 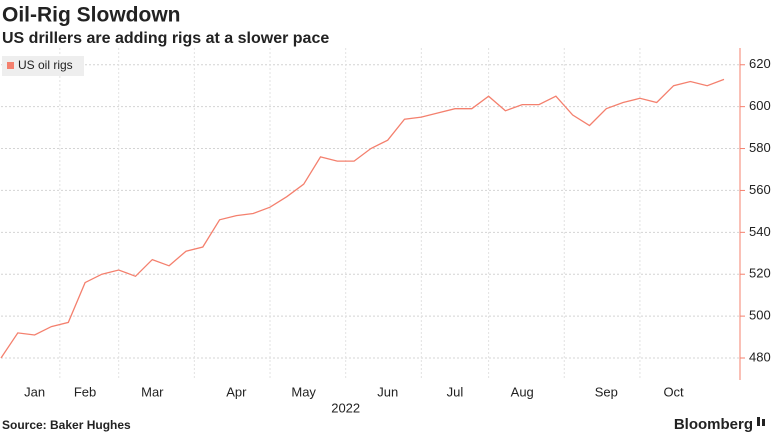 What do you see at coordinates (66, 425) in the screenshot?
I see `source: Source: Baker Hughes` at bounding box center [66, 425].